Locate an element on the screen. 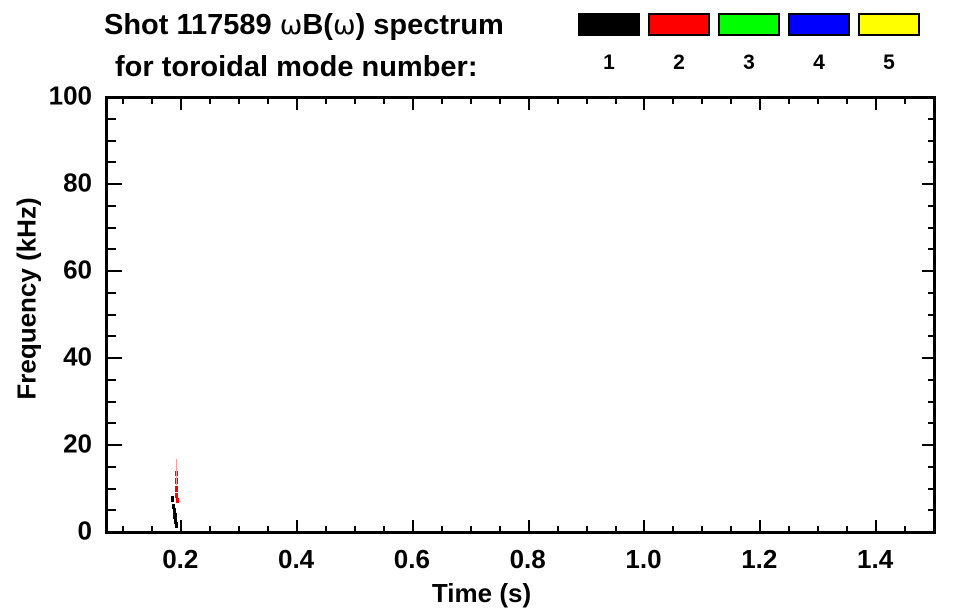  xtick-label-0.6: 0.6 is located at coordinates (411, 559).